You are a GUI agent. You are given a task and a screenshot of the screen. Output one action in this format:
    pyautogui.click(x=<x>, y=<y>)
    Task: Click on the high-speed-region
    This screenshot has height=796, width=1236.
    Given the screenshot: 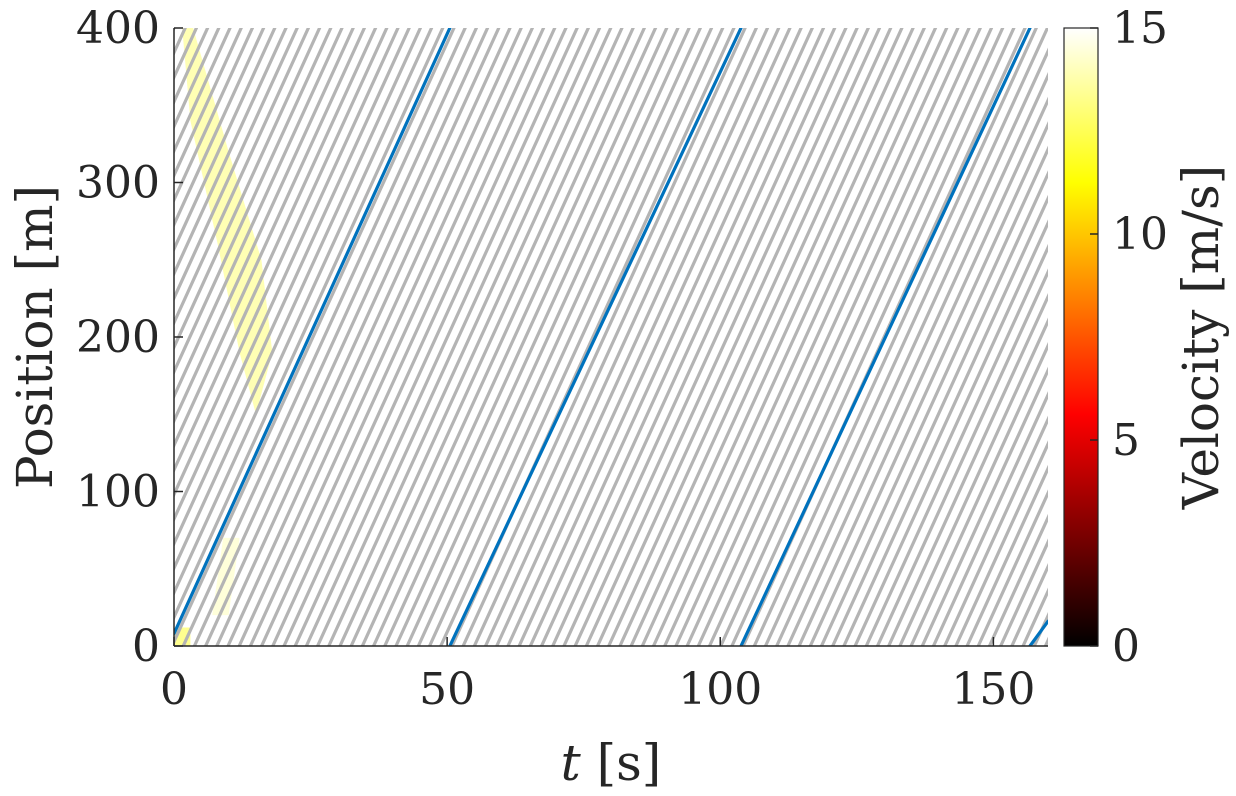 What is the action you would take?
    pyautogui.click(x=227, y=221)
    